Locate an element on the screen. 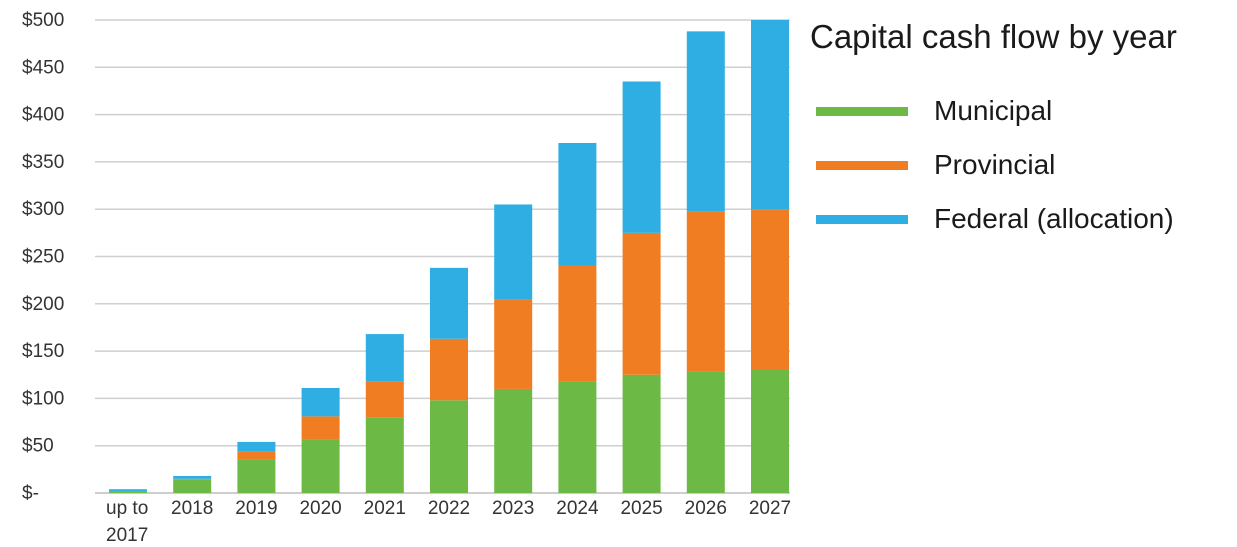 The height and width of the screenshot is (547, 1237). y-tick-label-0: $- is located at coordinates (30, 493).